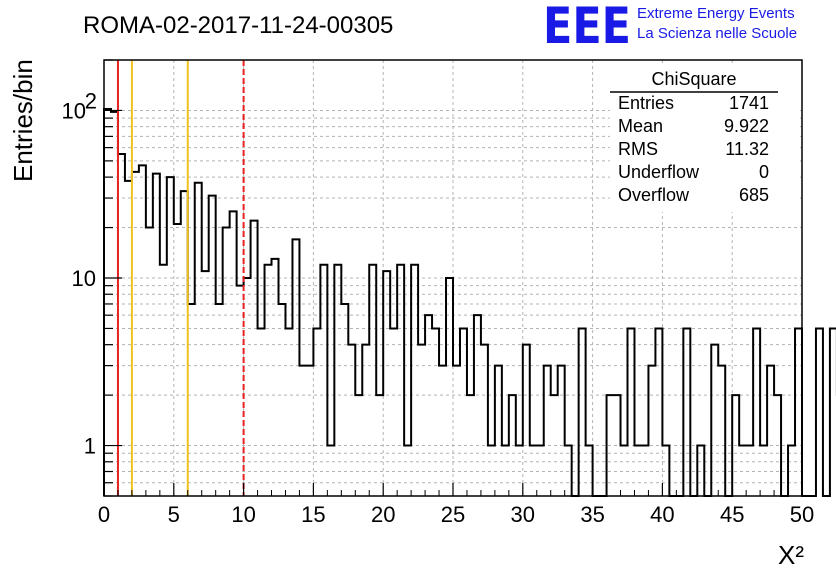 This screenshot has height=572, width=836. Describe the element at coordinates (749, 103) in the screenshot. I see `stats-value-entries: 1741` at that location.